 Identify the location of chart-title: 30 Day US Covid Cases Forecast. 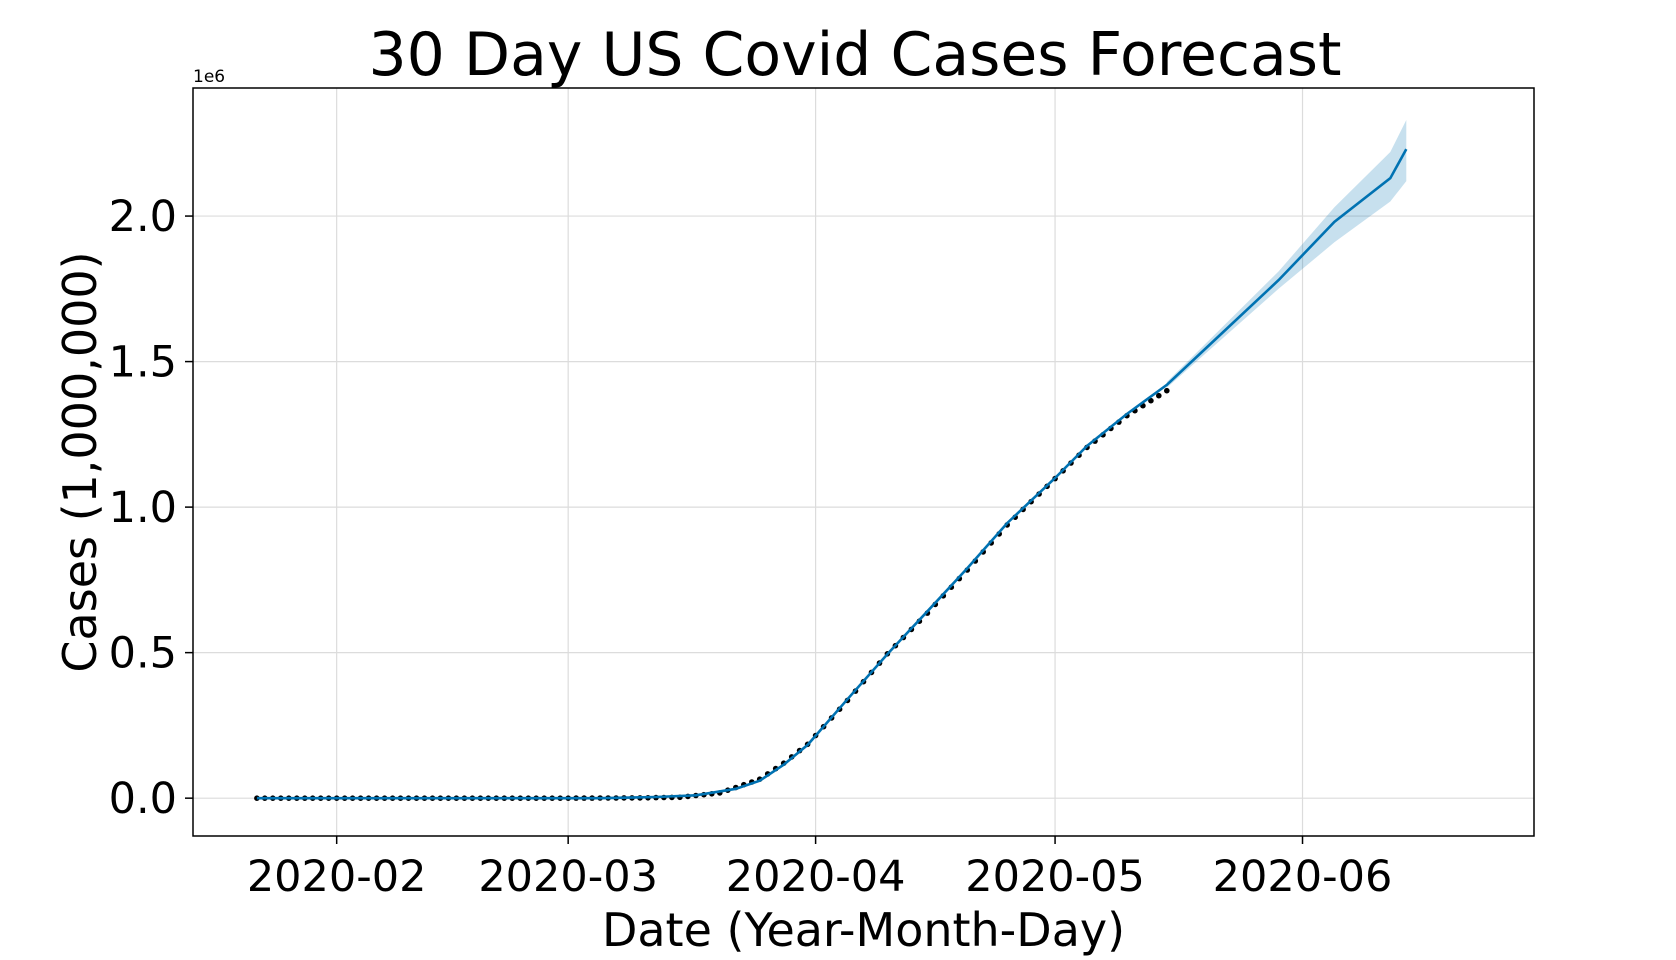
(854, 55).